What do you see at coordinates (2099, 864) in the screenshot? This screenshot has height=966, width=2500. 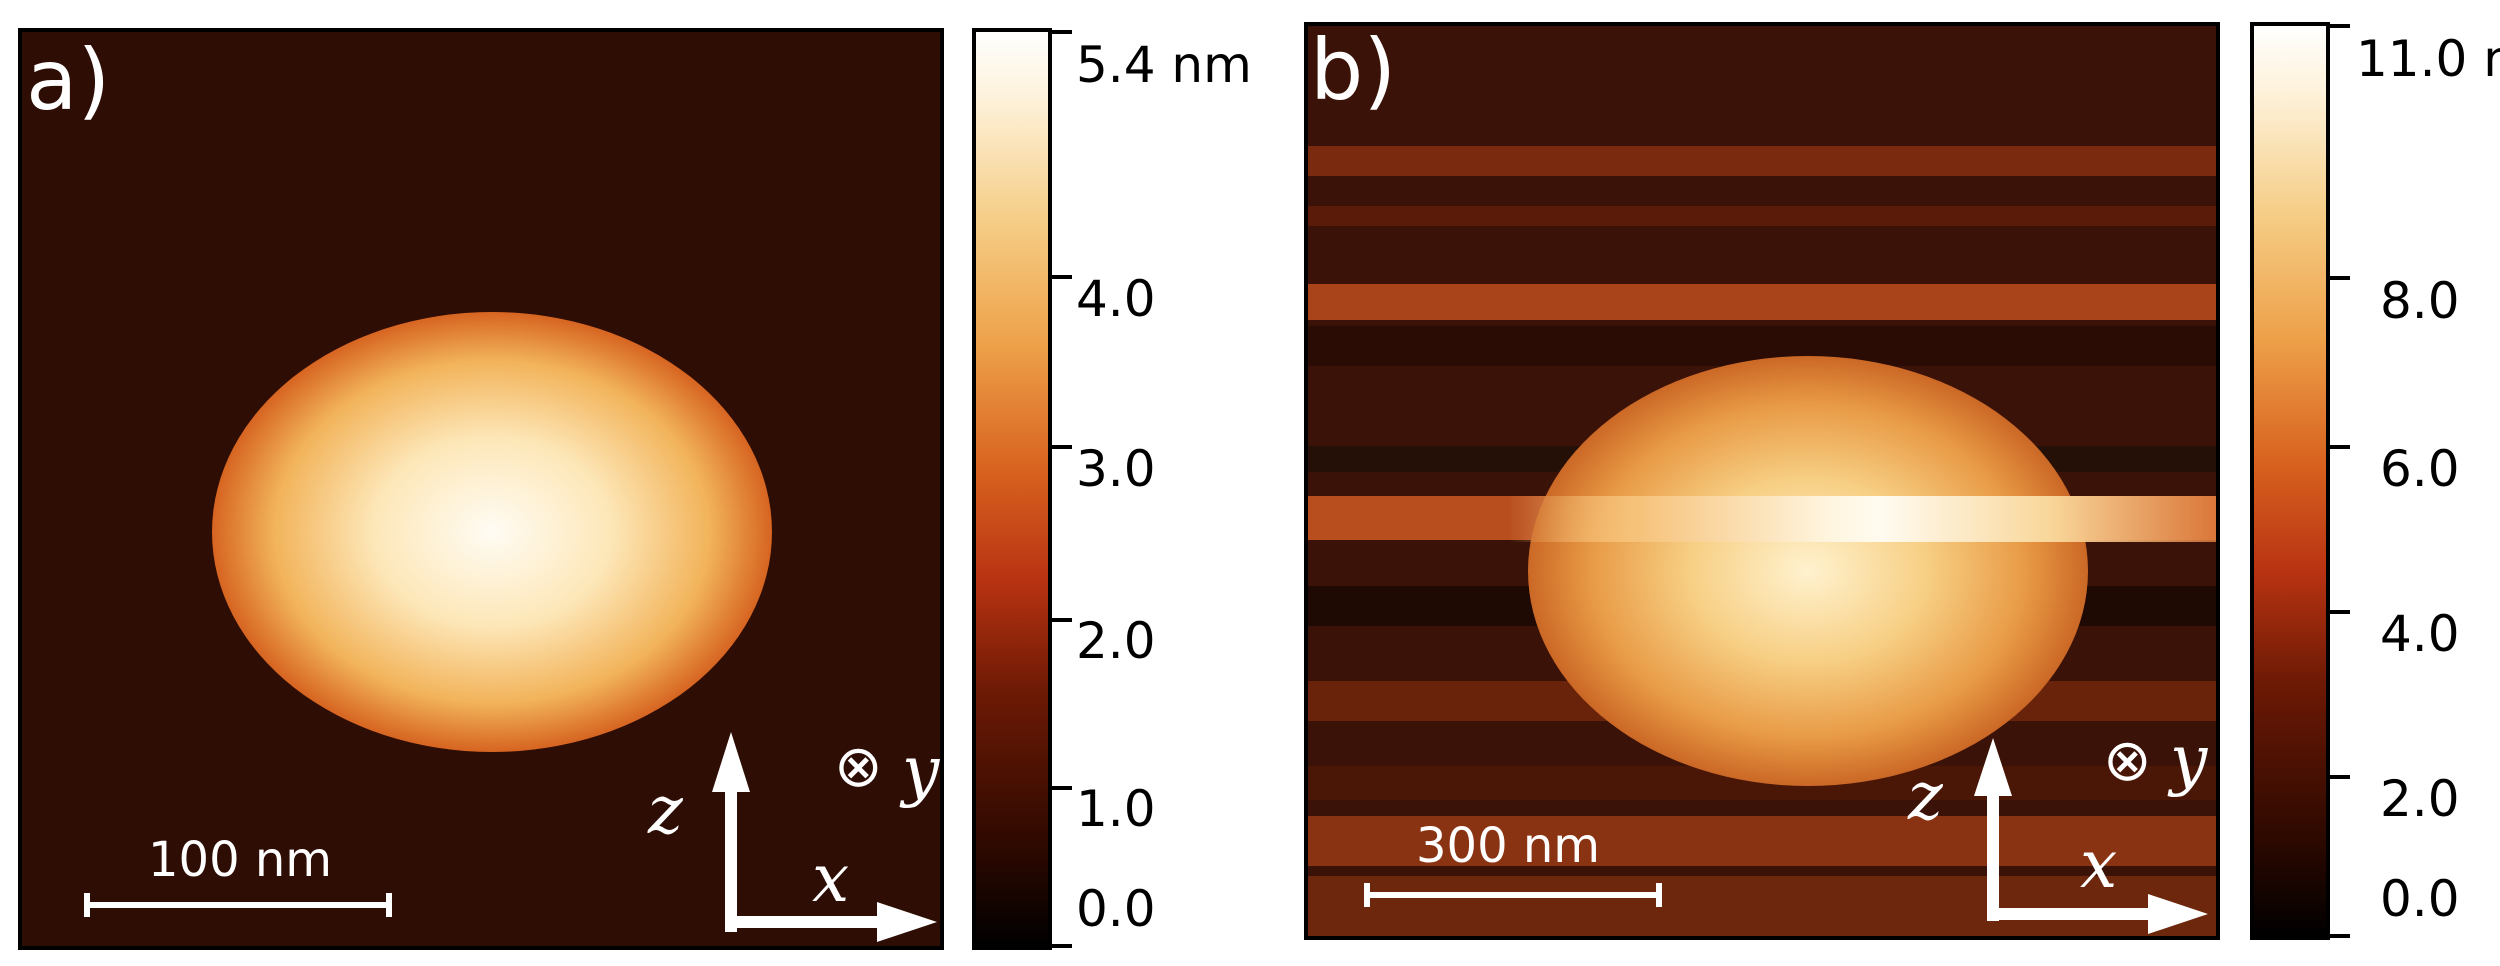 I see `axis-label-x-b: x` at bounding box center [2099, 864].